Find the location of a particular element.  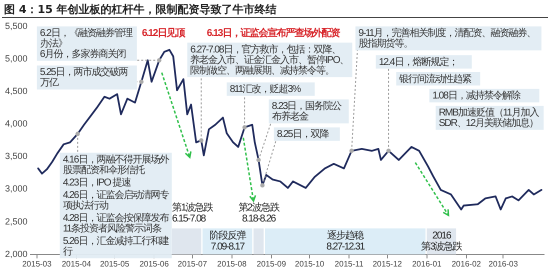

annotation: 5.26日，汇金减持工行和建行 is located at coordinates (116, 246).